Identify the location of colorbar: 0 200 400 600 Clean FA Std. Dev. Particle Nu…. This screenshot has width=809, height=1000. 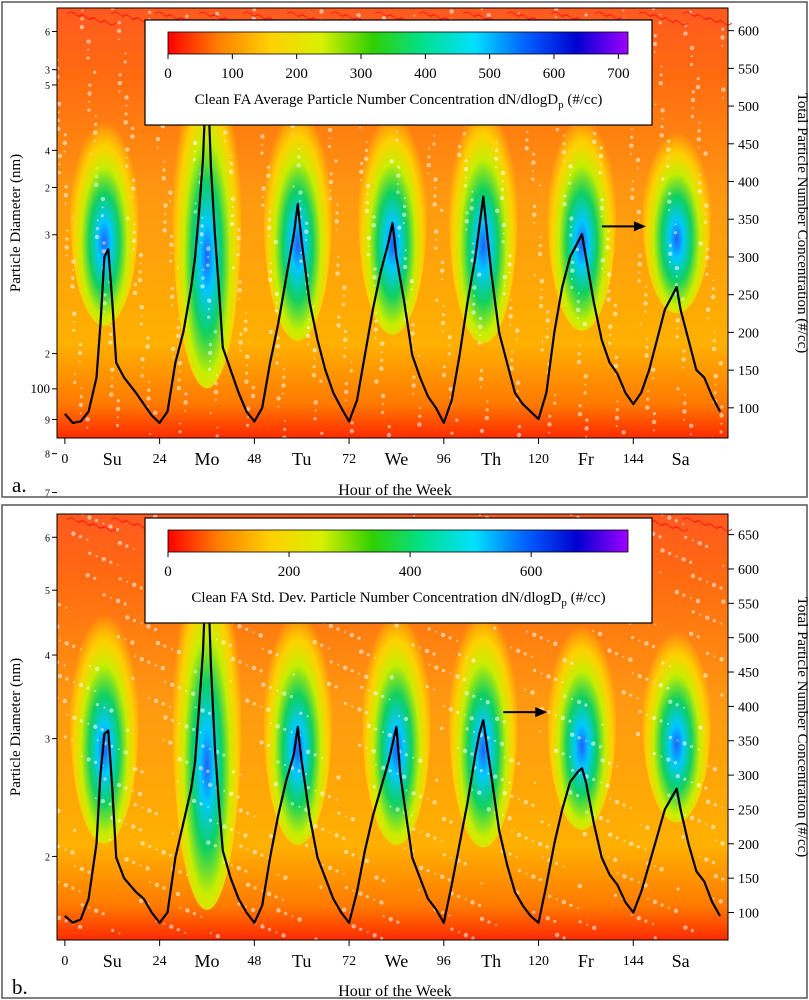
(398, 570).